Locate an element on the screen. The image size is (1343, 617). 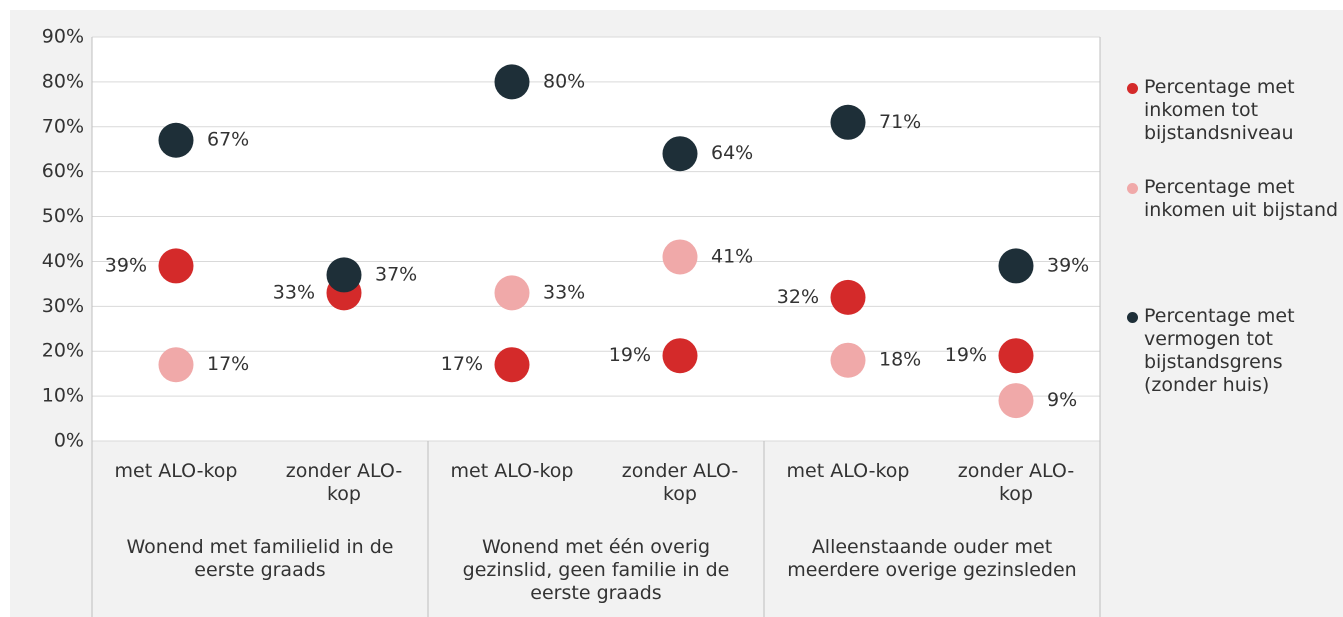
data-label: 9% is located at coordinates (1062, 400).